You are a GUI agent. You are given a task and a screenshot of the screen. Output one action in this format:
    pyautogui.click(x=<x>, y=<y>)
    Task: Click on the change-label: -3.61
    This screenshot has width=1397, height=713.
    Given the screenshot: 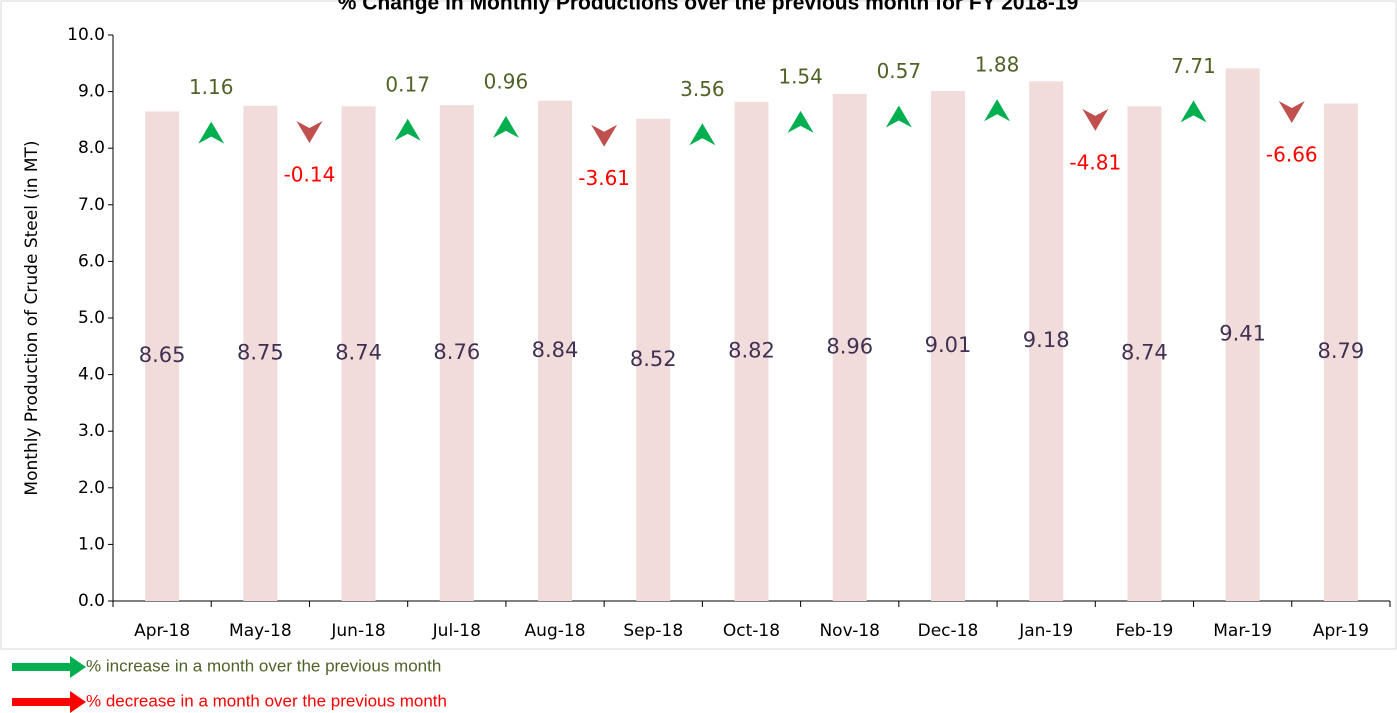 What is the action you would take?
    pyautogui.click(x=604, y=178)
    